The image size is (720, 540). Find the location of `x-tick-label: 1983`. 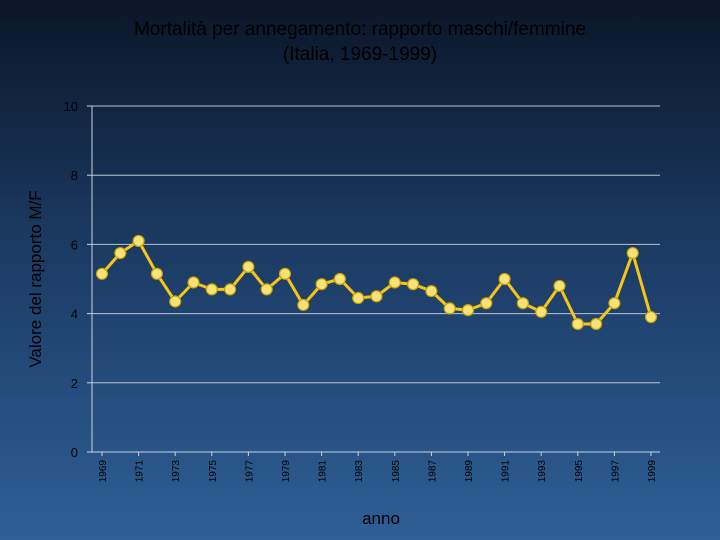

x-tick-label: 1983 is located at coordinates (359, 471).